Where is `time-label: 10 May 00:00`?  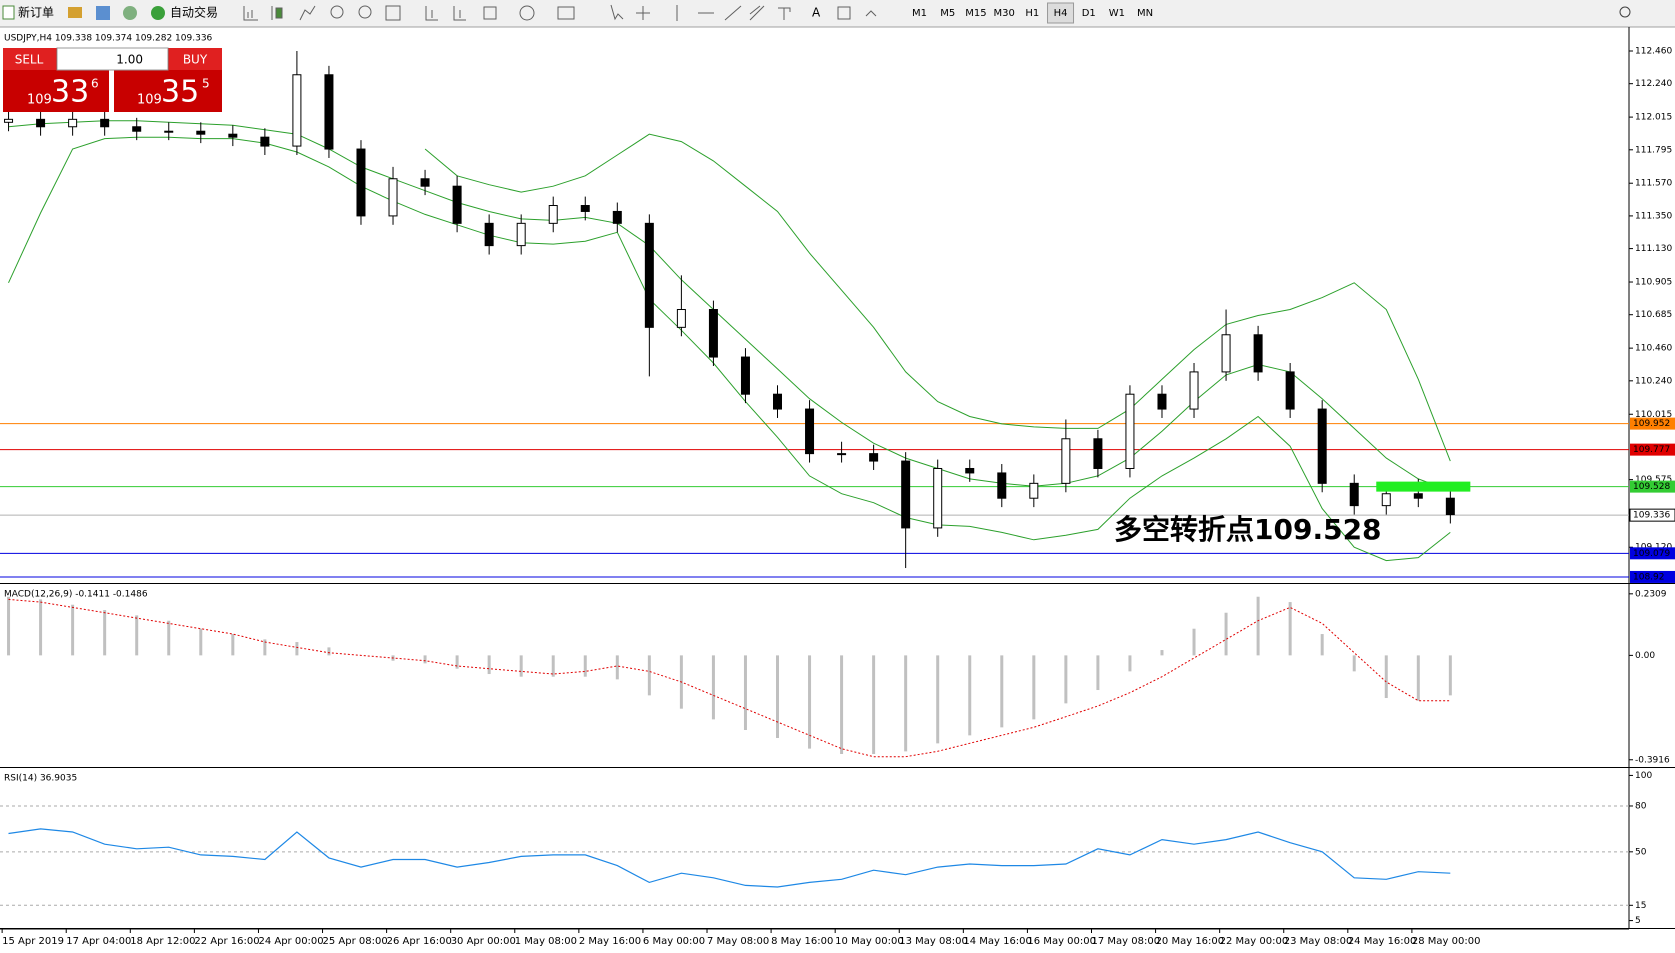
time-label: 10 May 00:00 is located at coordinates (869, 941).